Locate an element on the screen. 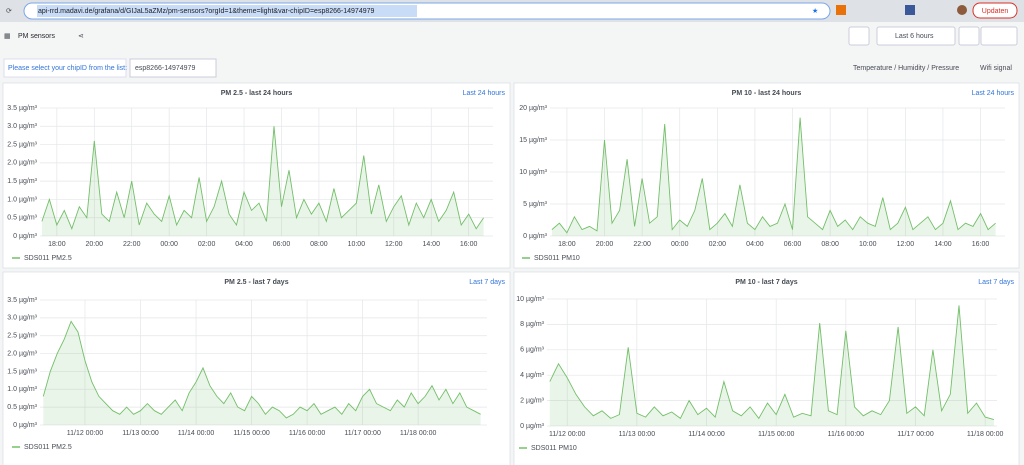 This screenshot has width=1024, height=465. panel-title: PM 2.5 - last 24 hours is located at coordinates (257, 93).